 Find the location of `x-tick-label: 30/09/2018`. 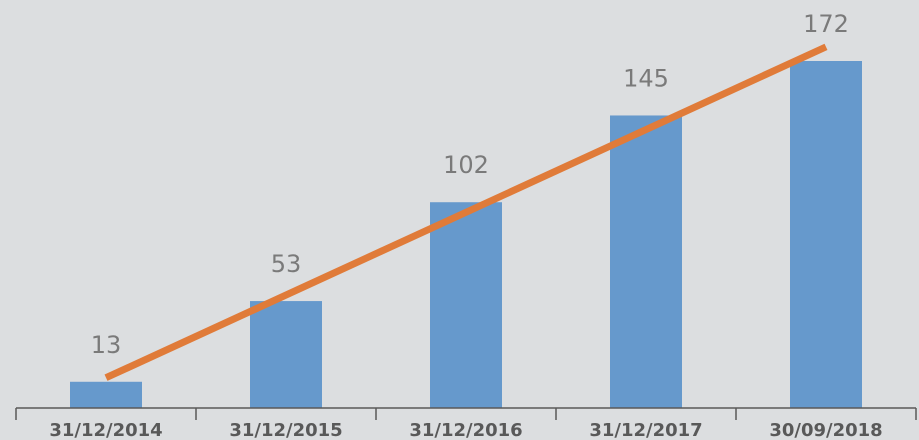

x-tick-label: 30/09/2018 is located at coordinates (825, 430).